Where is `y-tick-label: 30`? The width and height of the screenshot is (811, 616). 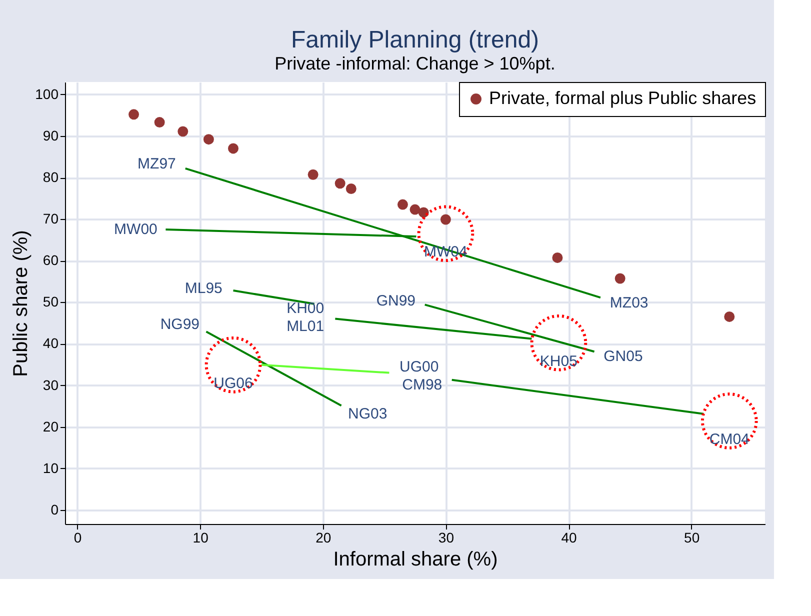 y-tick-label: 30 is located at coordinates (50, 384).